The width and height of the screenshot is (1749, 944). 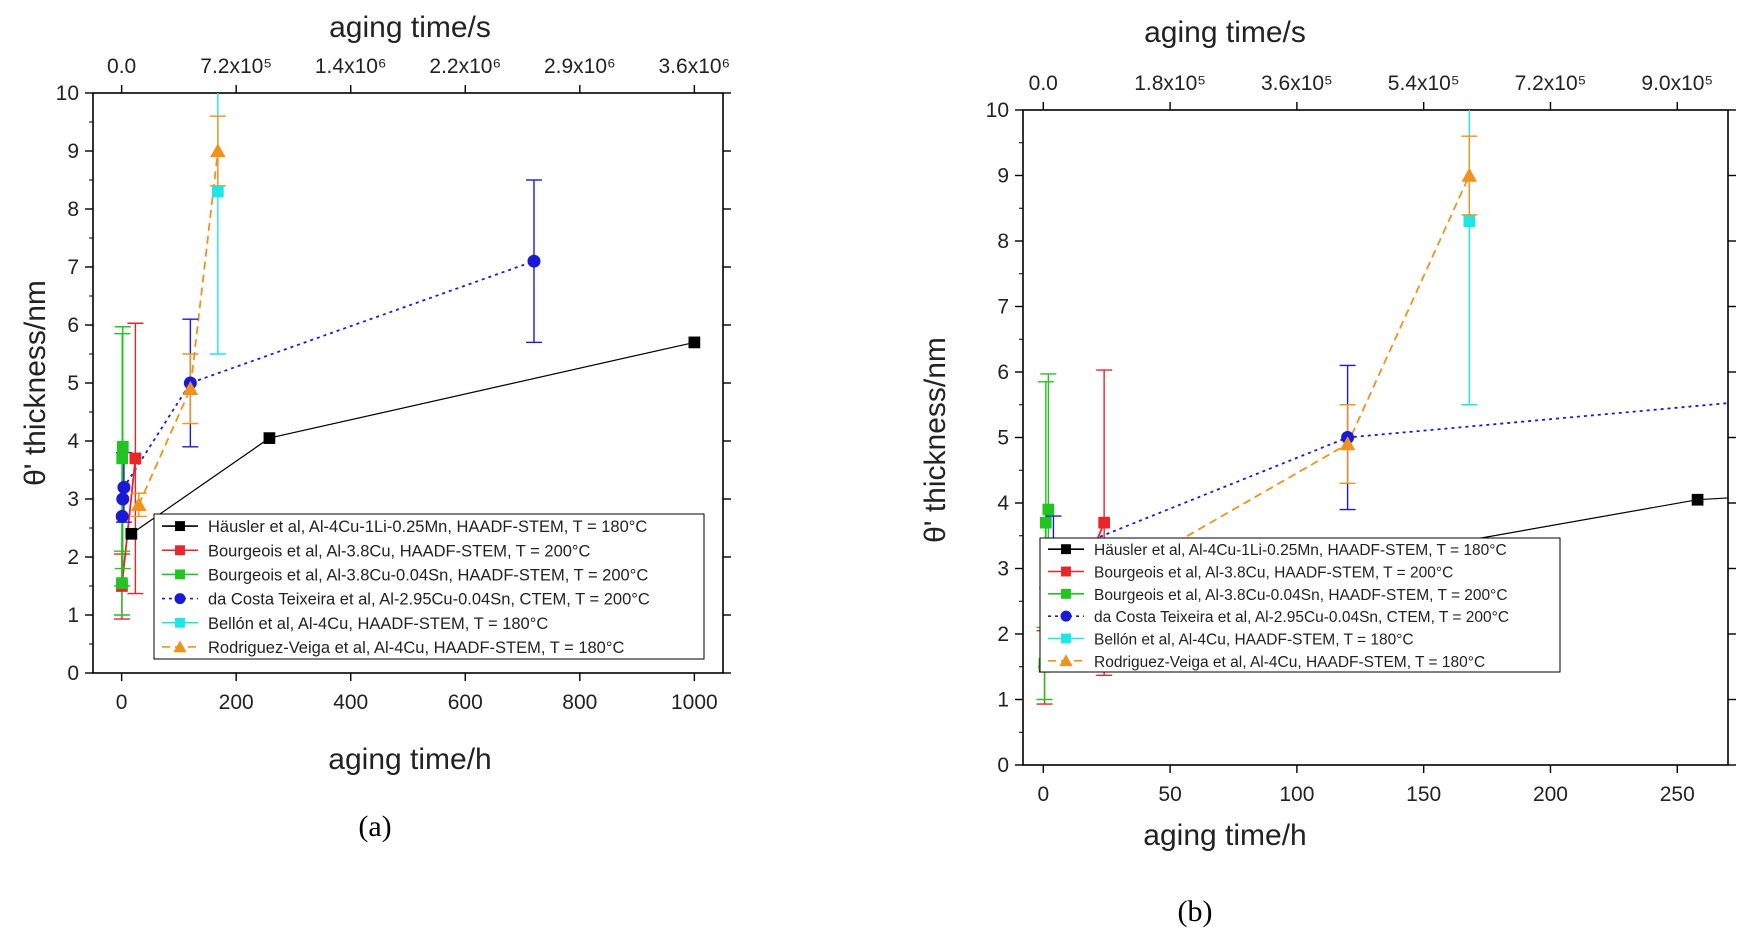 I want to click on x-tick-label: 100, so click(x=1296, y=794).